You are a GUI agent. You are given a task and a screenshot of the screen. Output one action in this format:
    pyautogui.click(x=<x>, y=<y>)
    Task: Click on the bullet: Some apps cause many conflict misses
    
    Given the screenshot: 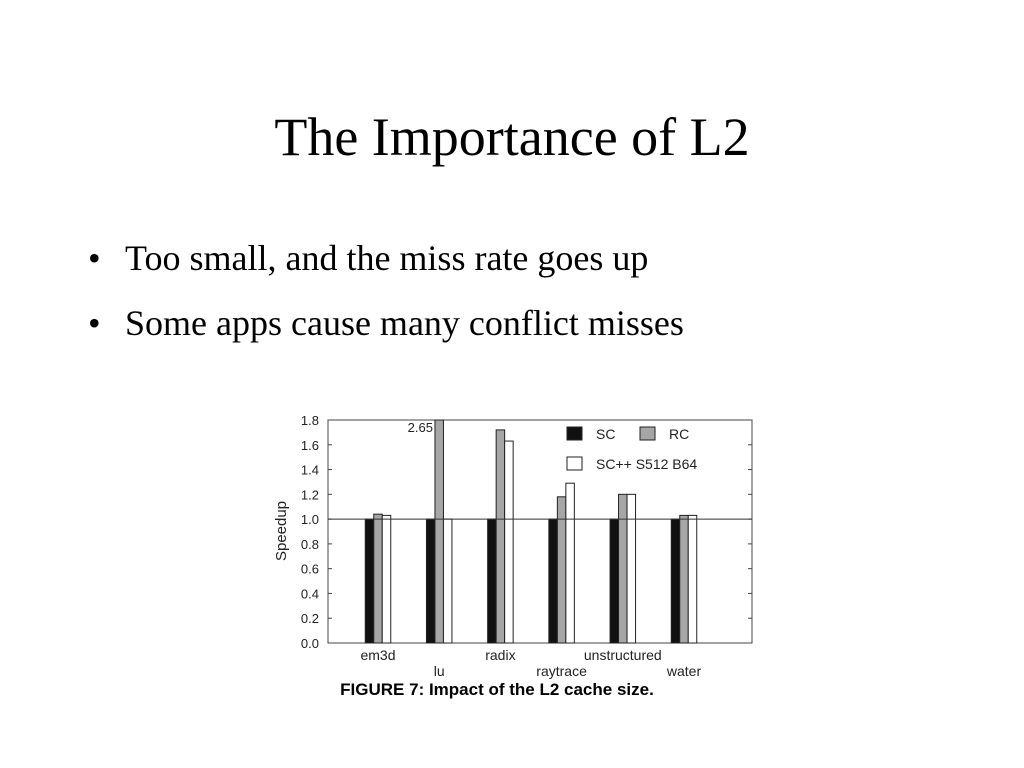 What is the action you would take?
    pyautogui.click(x=404, y=323)
    